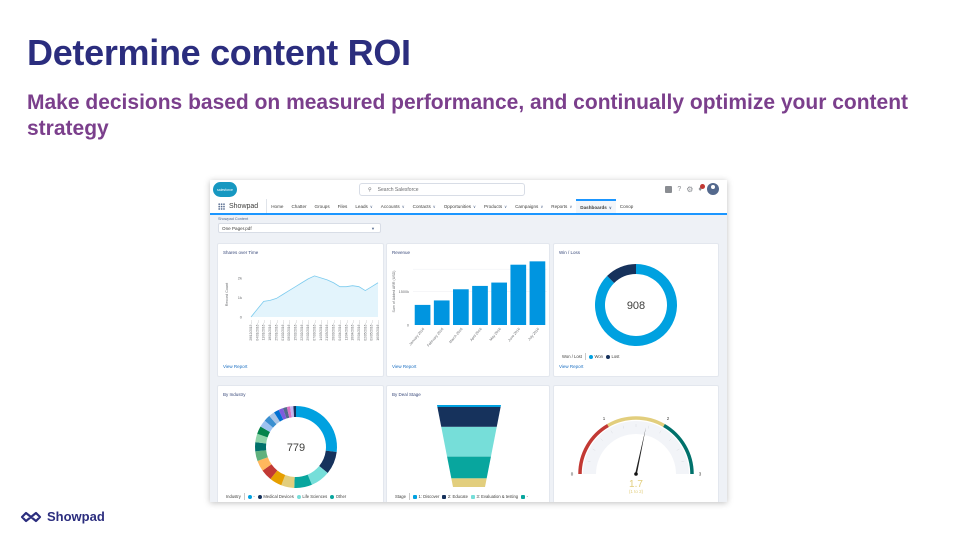 This screenshot has width=960, height=540. I want to click on brand-logo: Showpad, so click(62, 516).